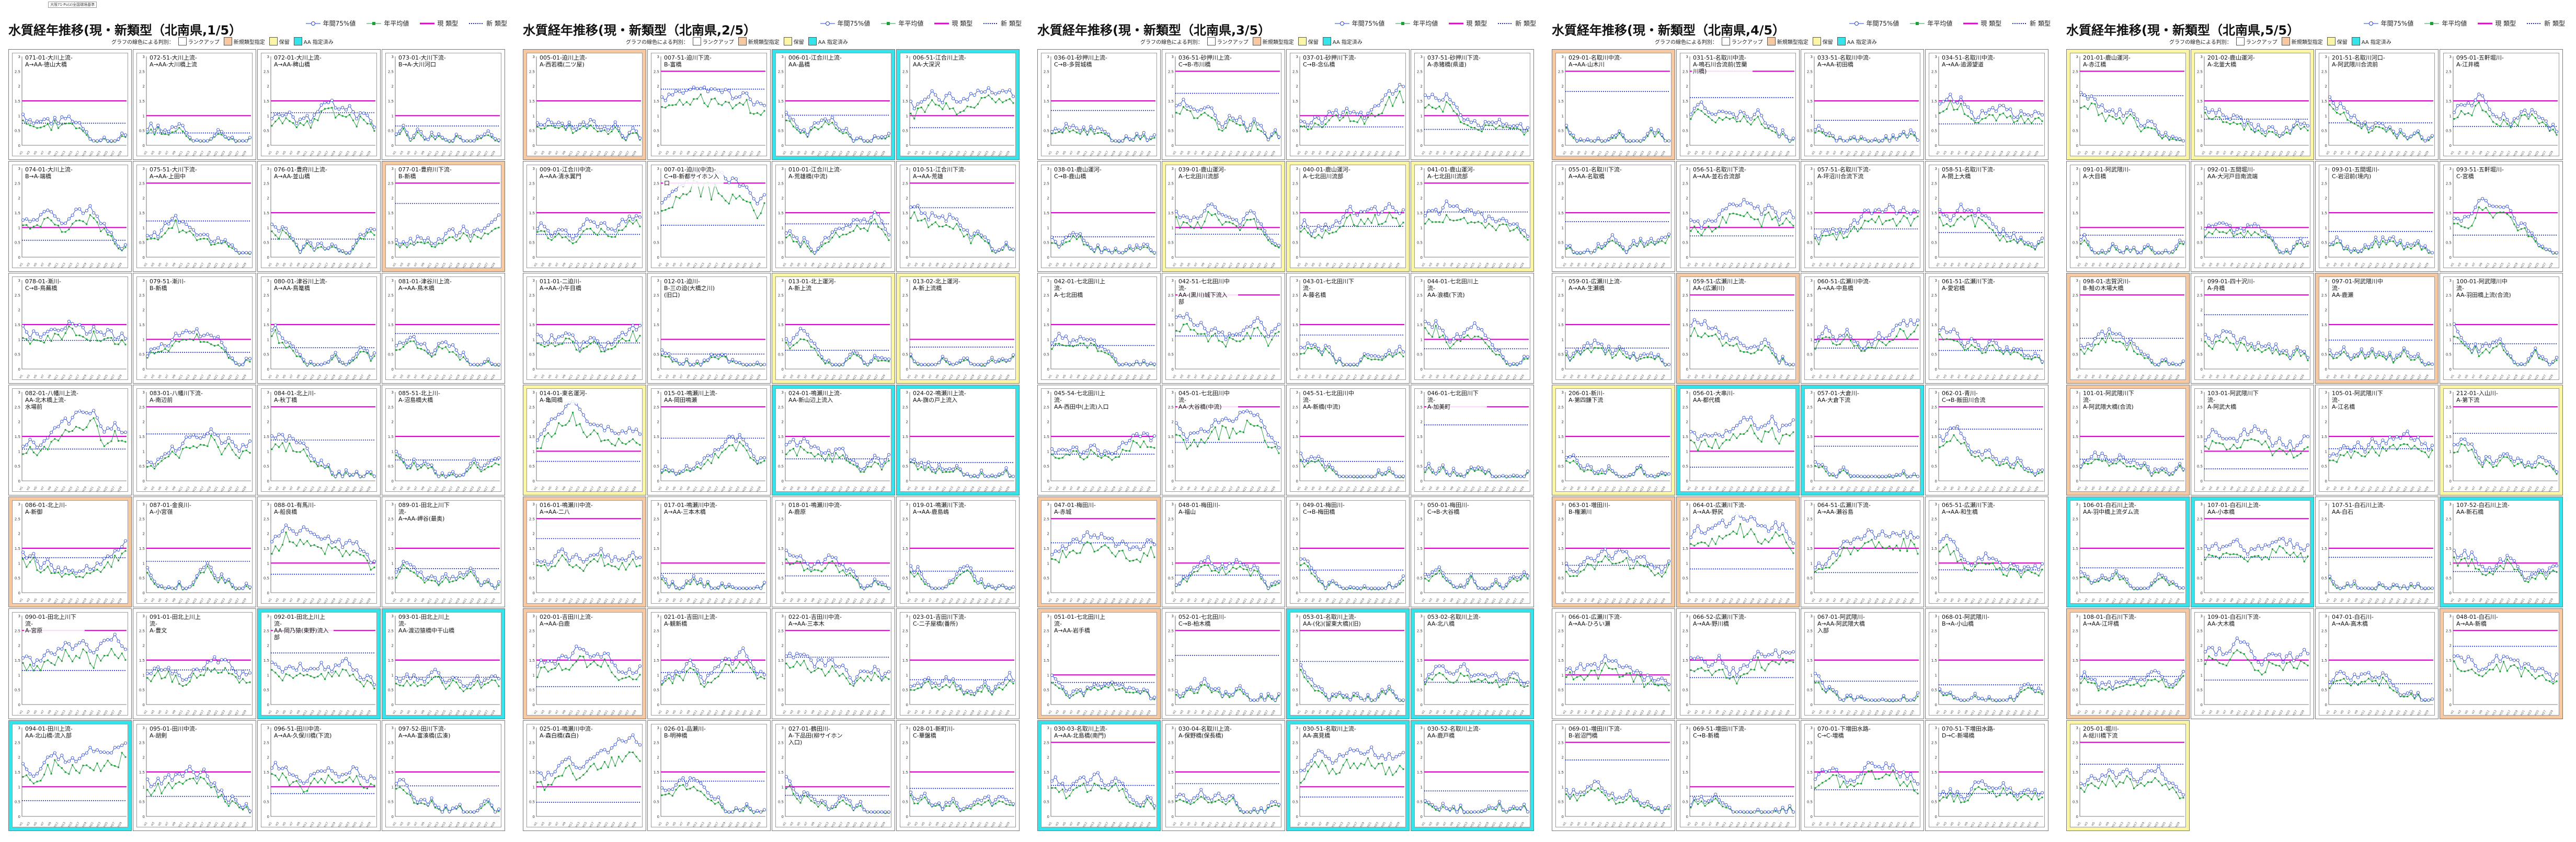 This screenshot has width=2576, height=842. What do you see at coordinates (268, 392) in the screenshot?
I see `y-tick-label: 3` at bounding box center [268, 392].